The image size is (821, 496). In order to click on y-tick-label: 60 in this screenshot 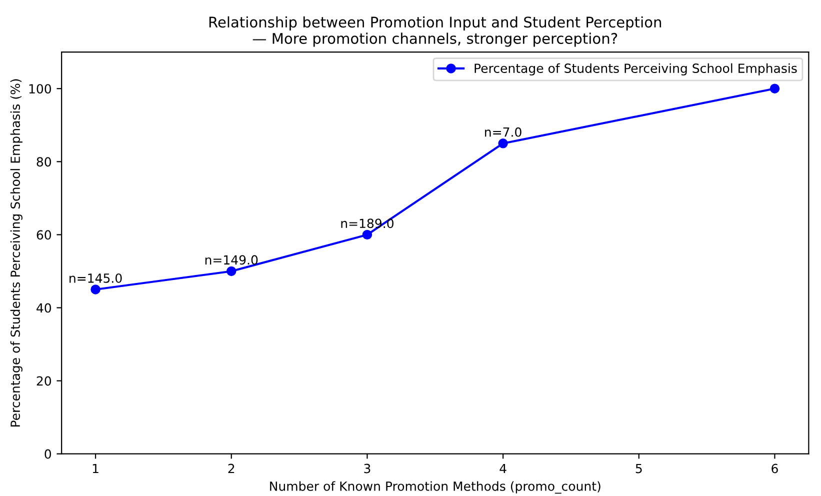, I will do `click(44, 235)`.